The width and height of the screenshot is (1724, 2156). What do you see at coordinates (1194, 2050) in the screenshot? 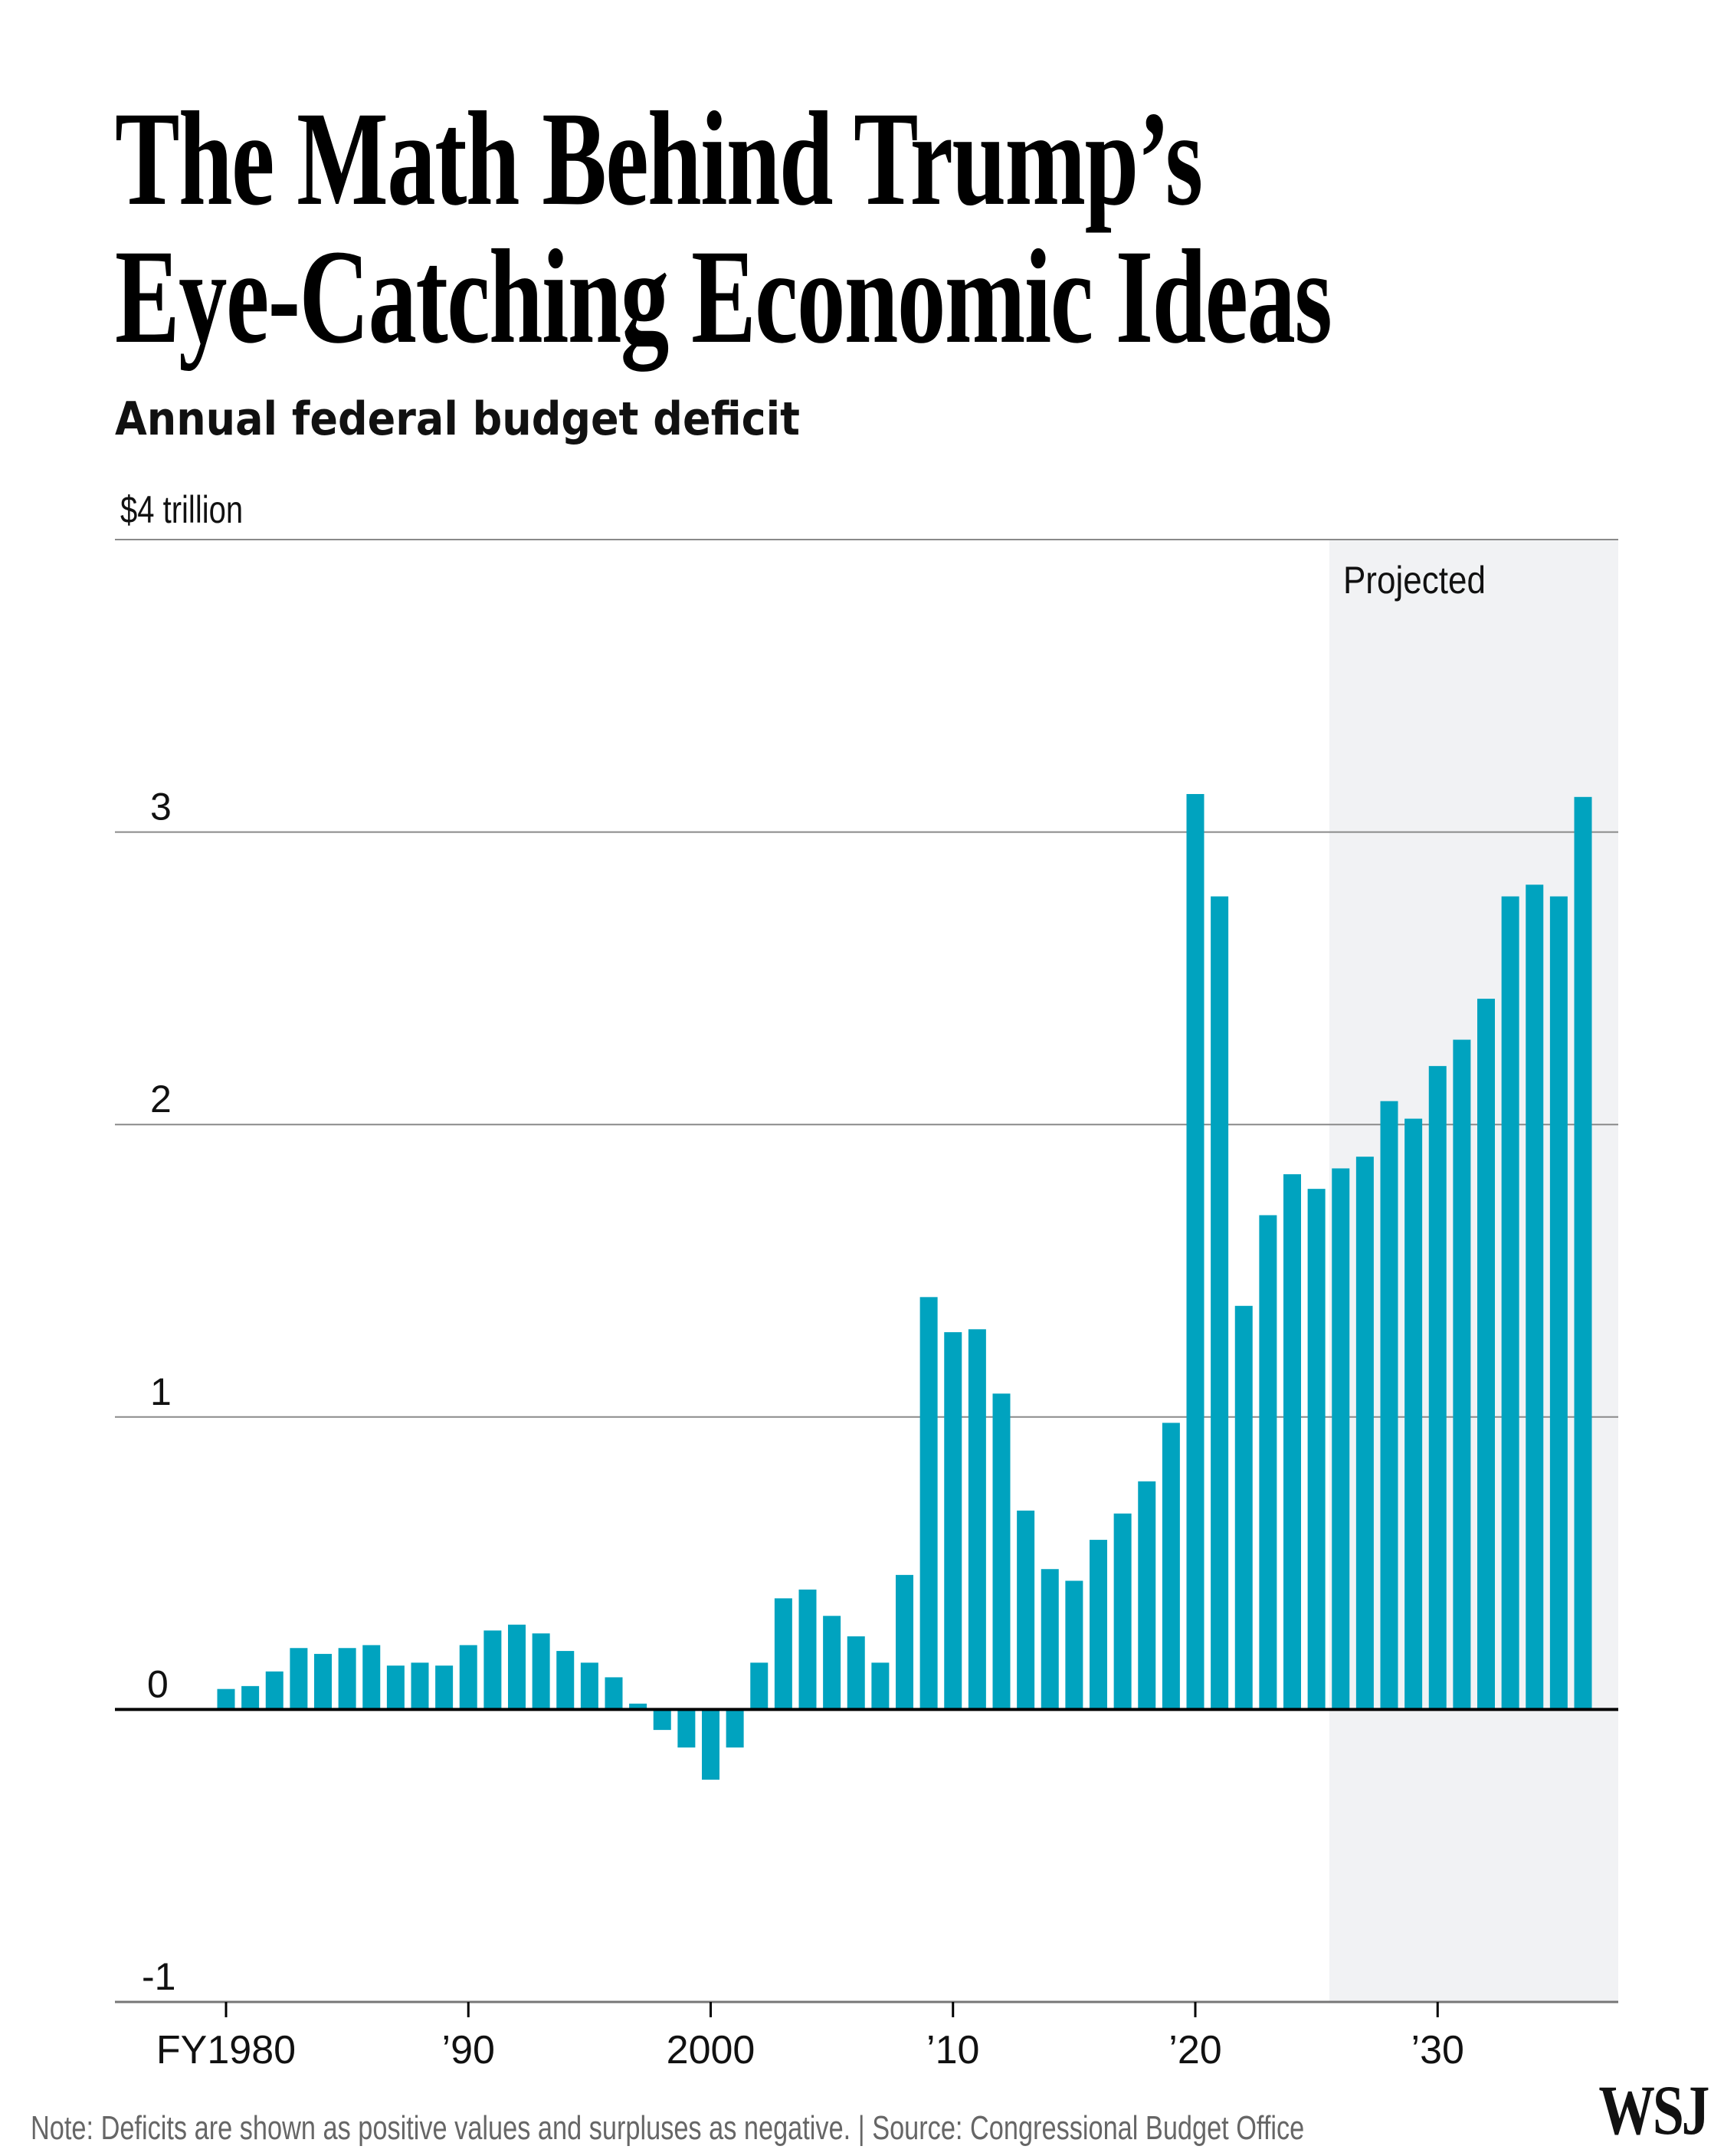
I see `x-tick-label: ’20` at bounding box center [1194, 2050].